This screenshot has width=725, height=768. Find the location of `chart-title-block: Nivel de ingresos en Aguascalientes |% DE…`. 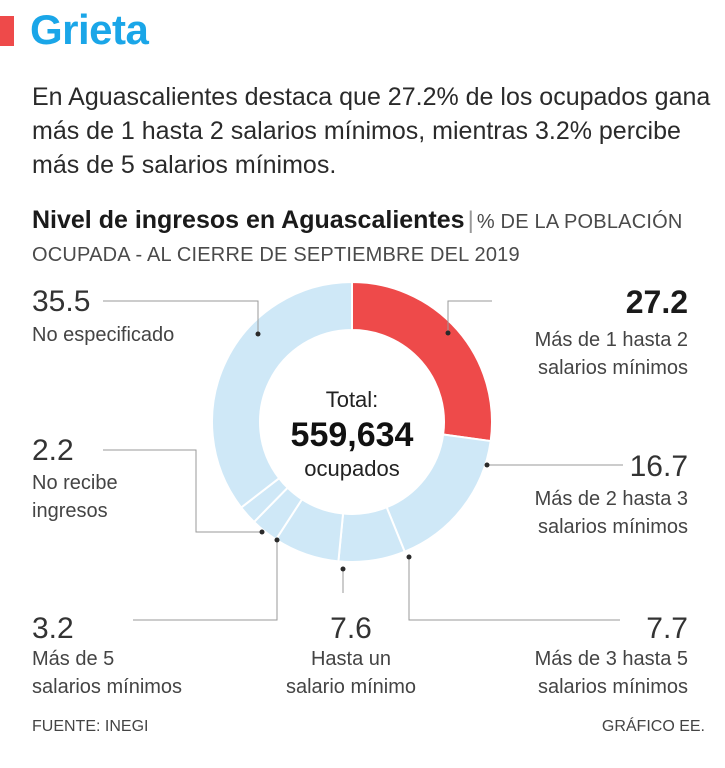

chart-title-block: Nivel de ingresos en Aguascalientes |% DE… is located at coordinates (372, 237).